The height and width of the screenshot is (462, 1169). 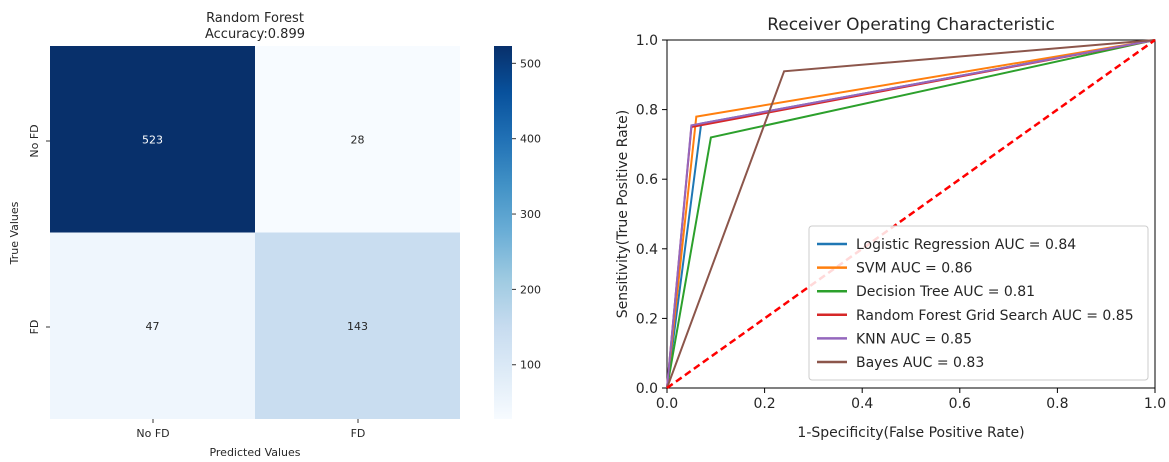 I want to click on roc-x-tick-label: 0.2, so click(x=764, y=404).